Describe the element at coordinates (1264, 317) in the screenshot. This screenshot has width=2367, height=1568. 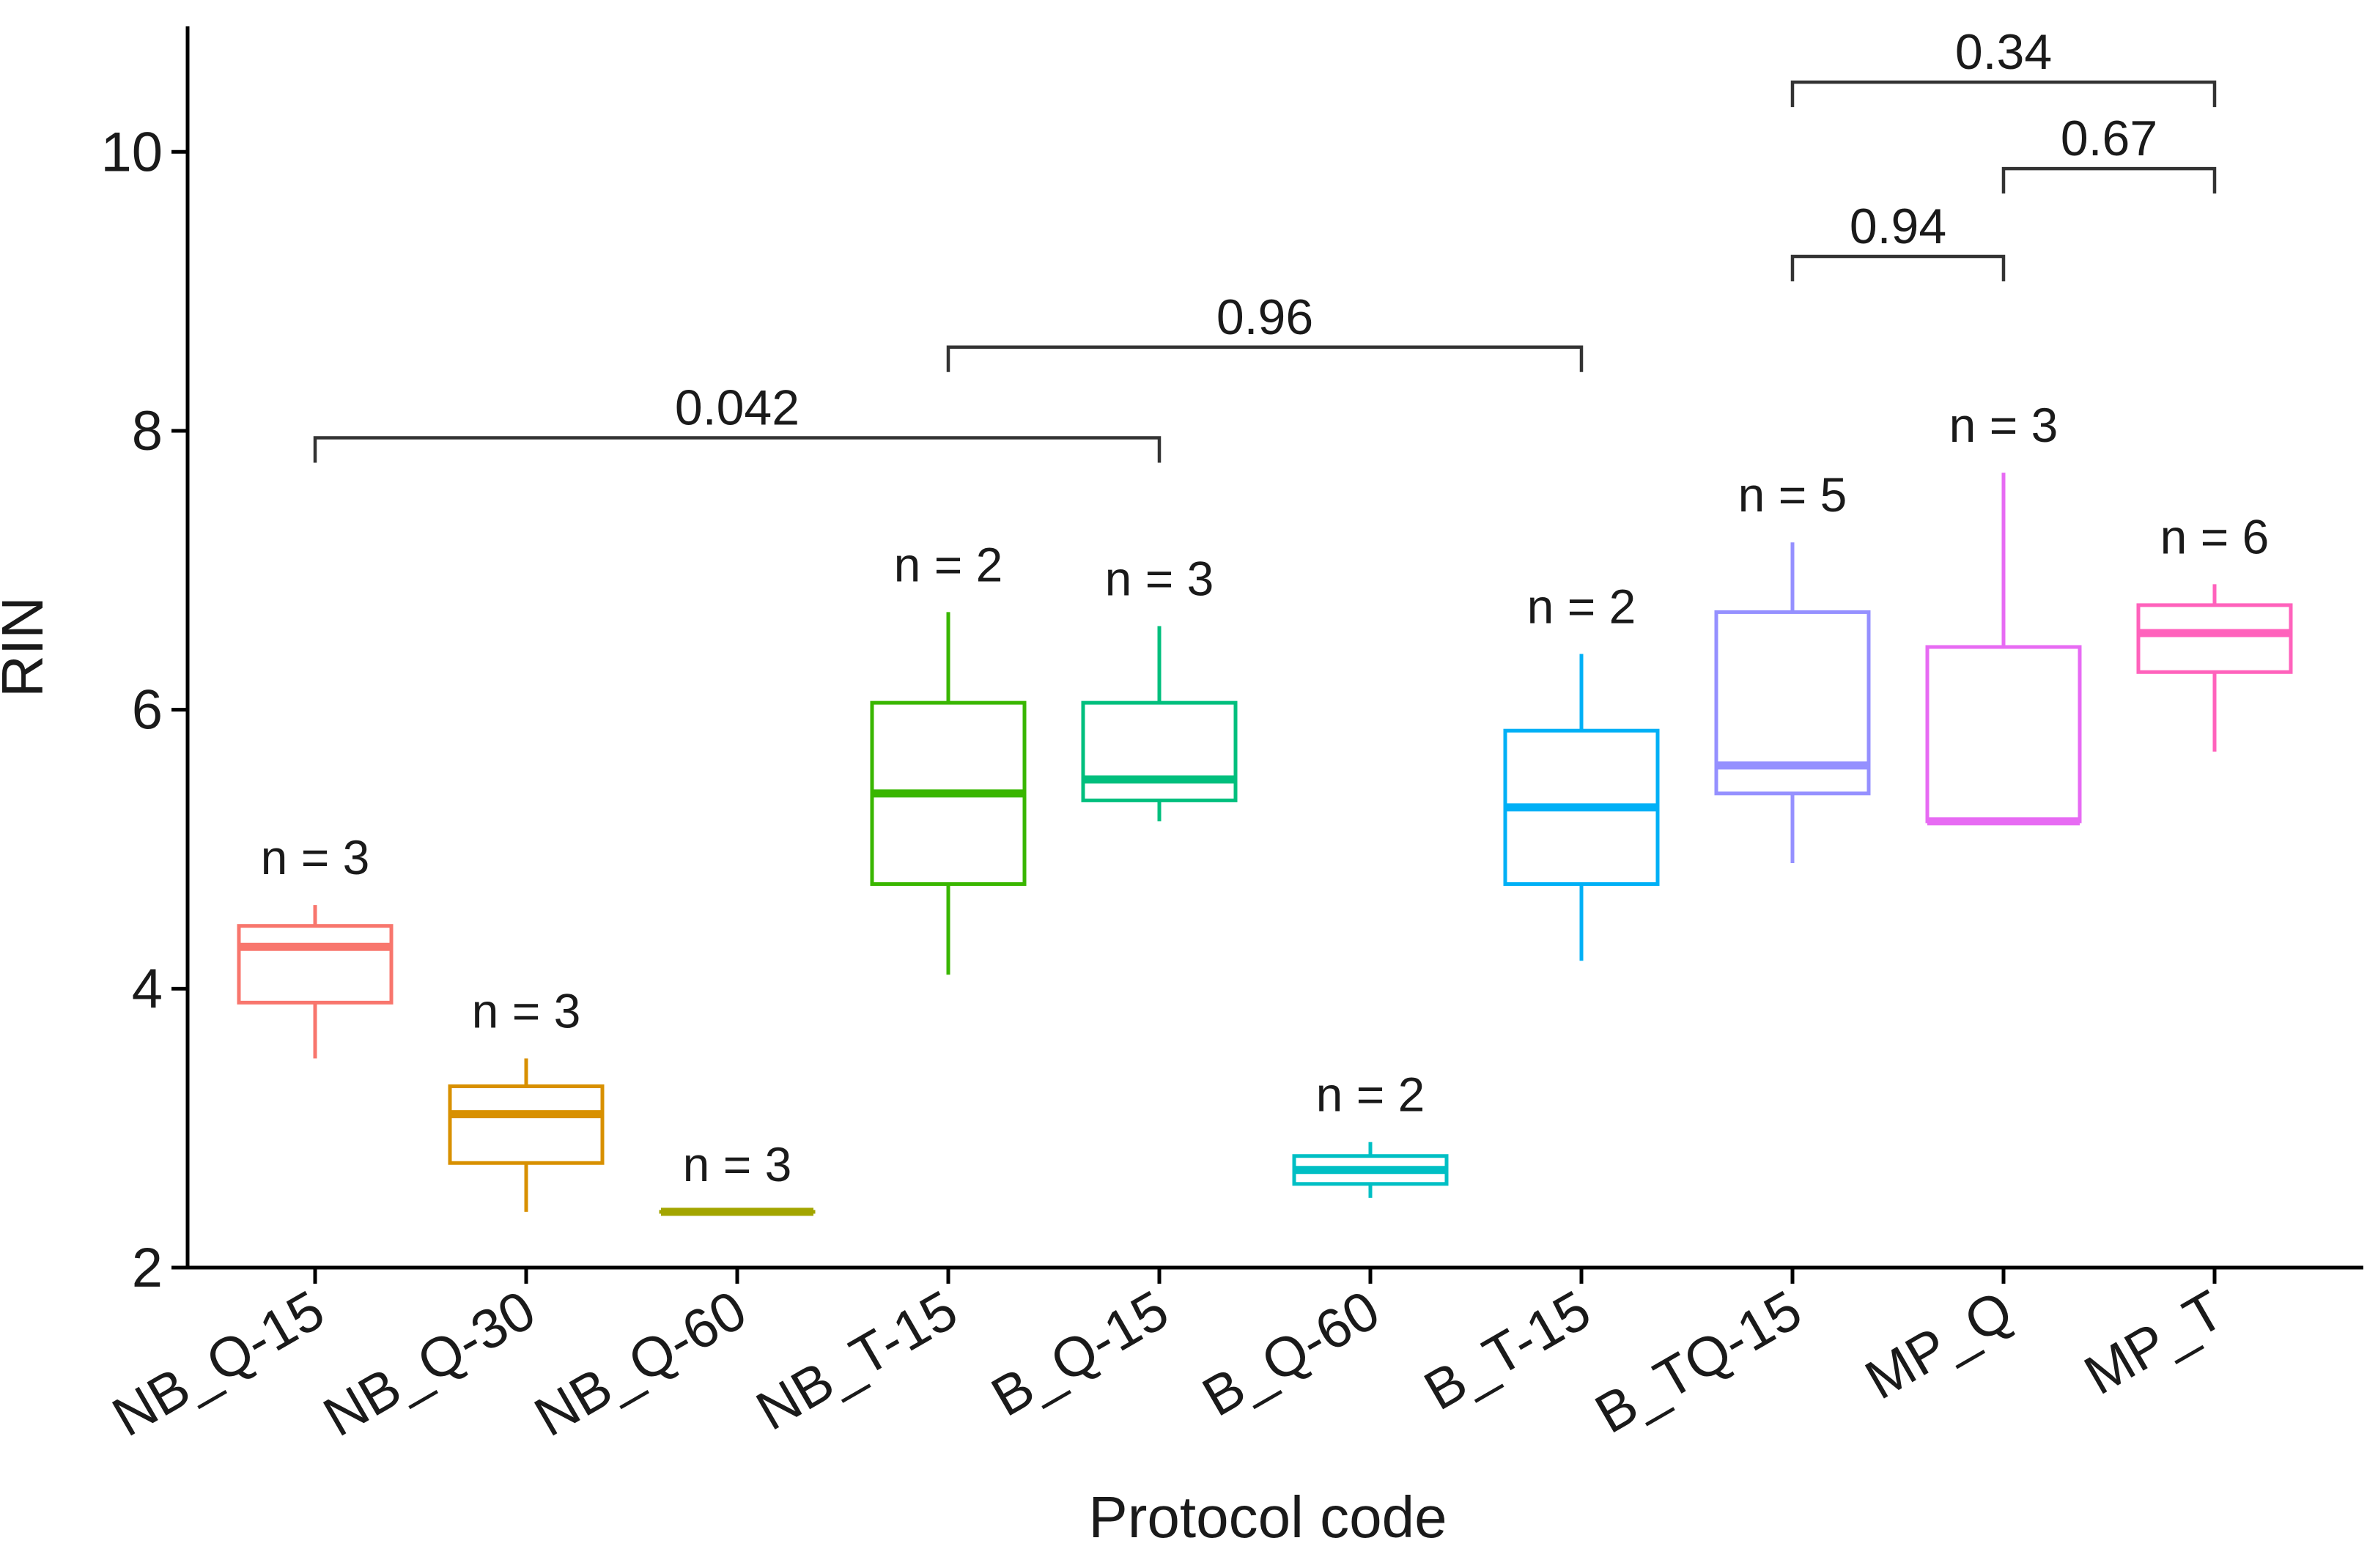
I see `p-value-label: 0.96` at that location.